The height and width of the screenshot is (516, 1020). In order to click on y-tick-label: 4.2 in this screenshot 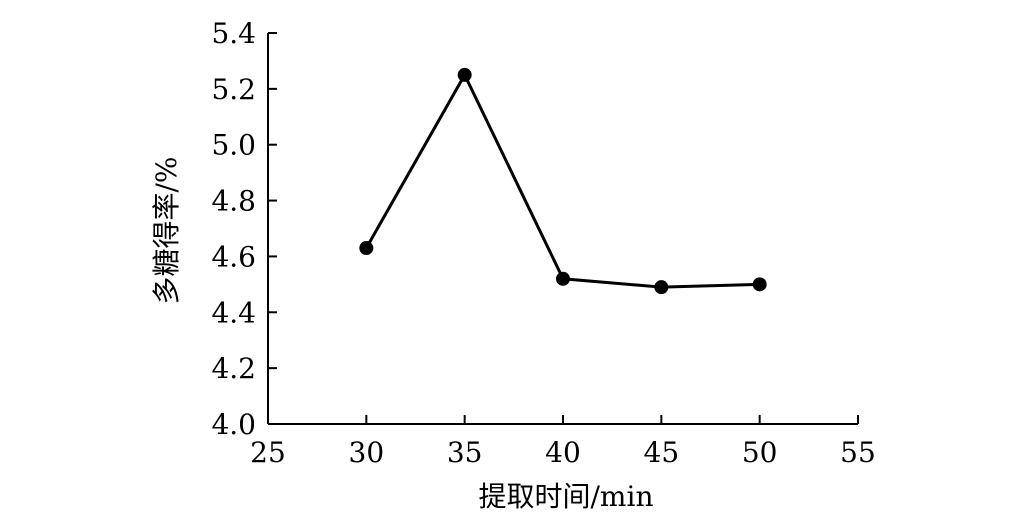, I will do `click(233, 368)`.